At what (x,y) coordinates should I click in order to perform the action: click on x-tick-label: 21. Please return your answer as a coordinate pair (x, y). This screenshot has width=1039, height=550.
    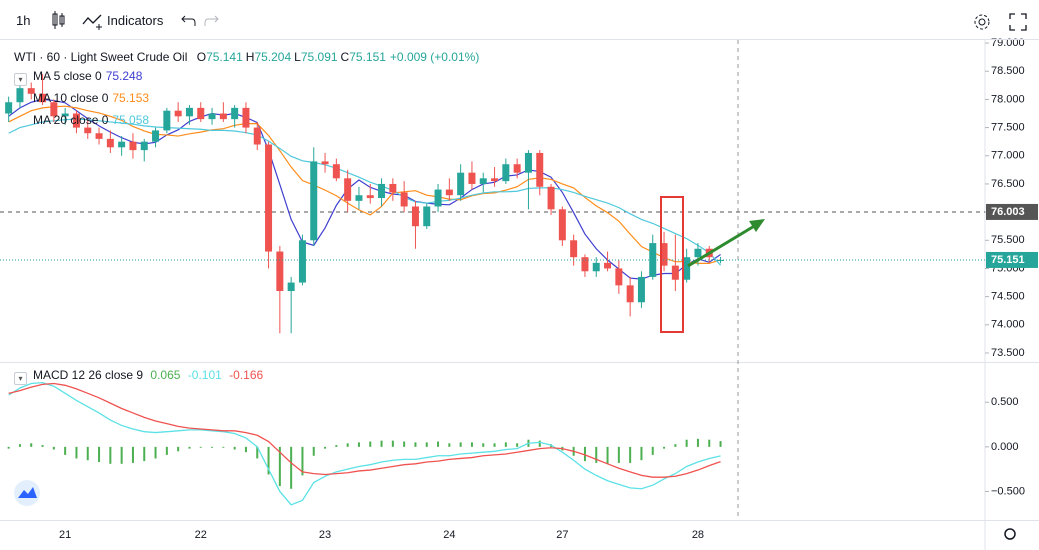
    Looking at the image, I should click on (65, 535).